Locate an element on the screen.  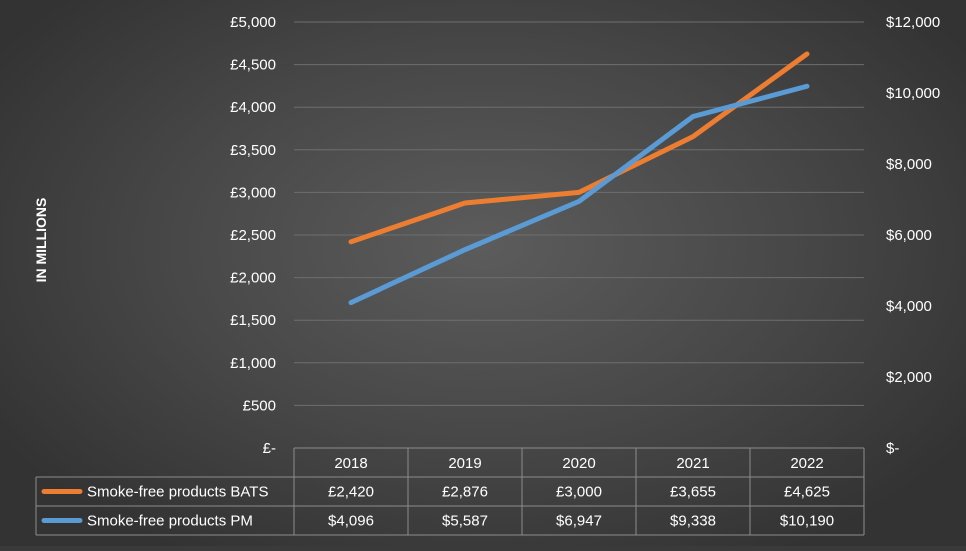
left-tick-label: £5,000 is located at coordinates (253, 22).